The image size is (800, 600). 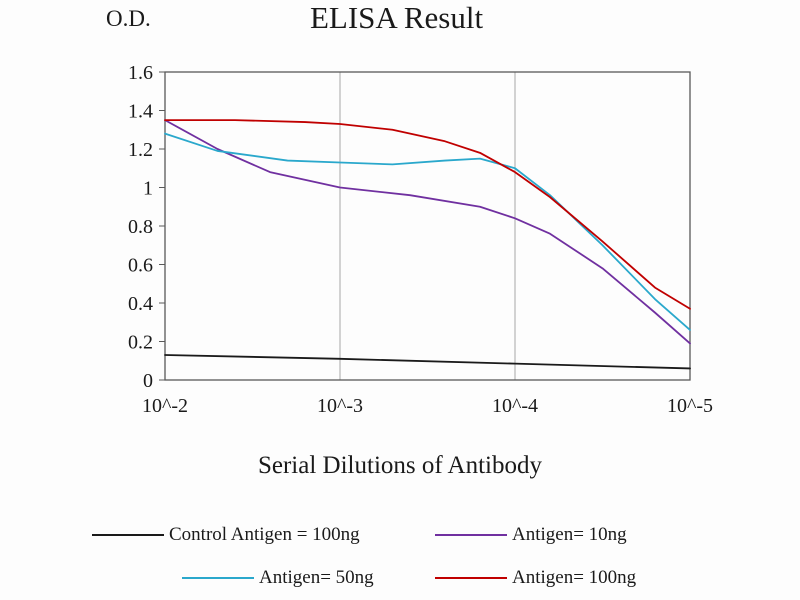 What do you see at coordinates (690, 406) in the screenshot?
I see `svg-text: 10^-5` at bounding box center [690, 406].